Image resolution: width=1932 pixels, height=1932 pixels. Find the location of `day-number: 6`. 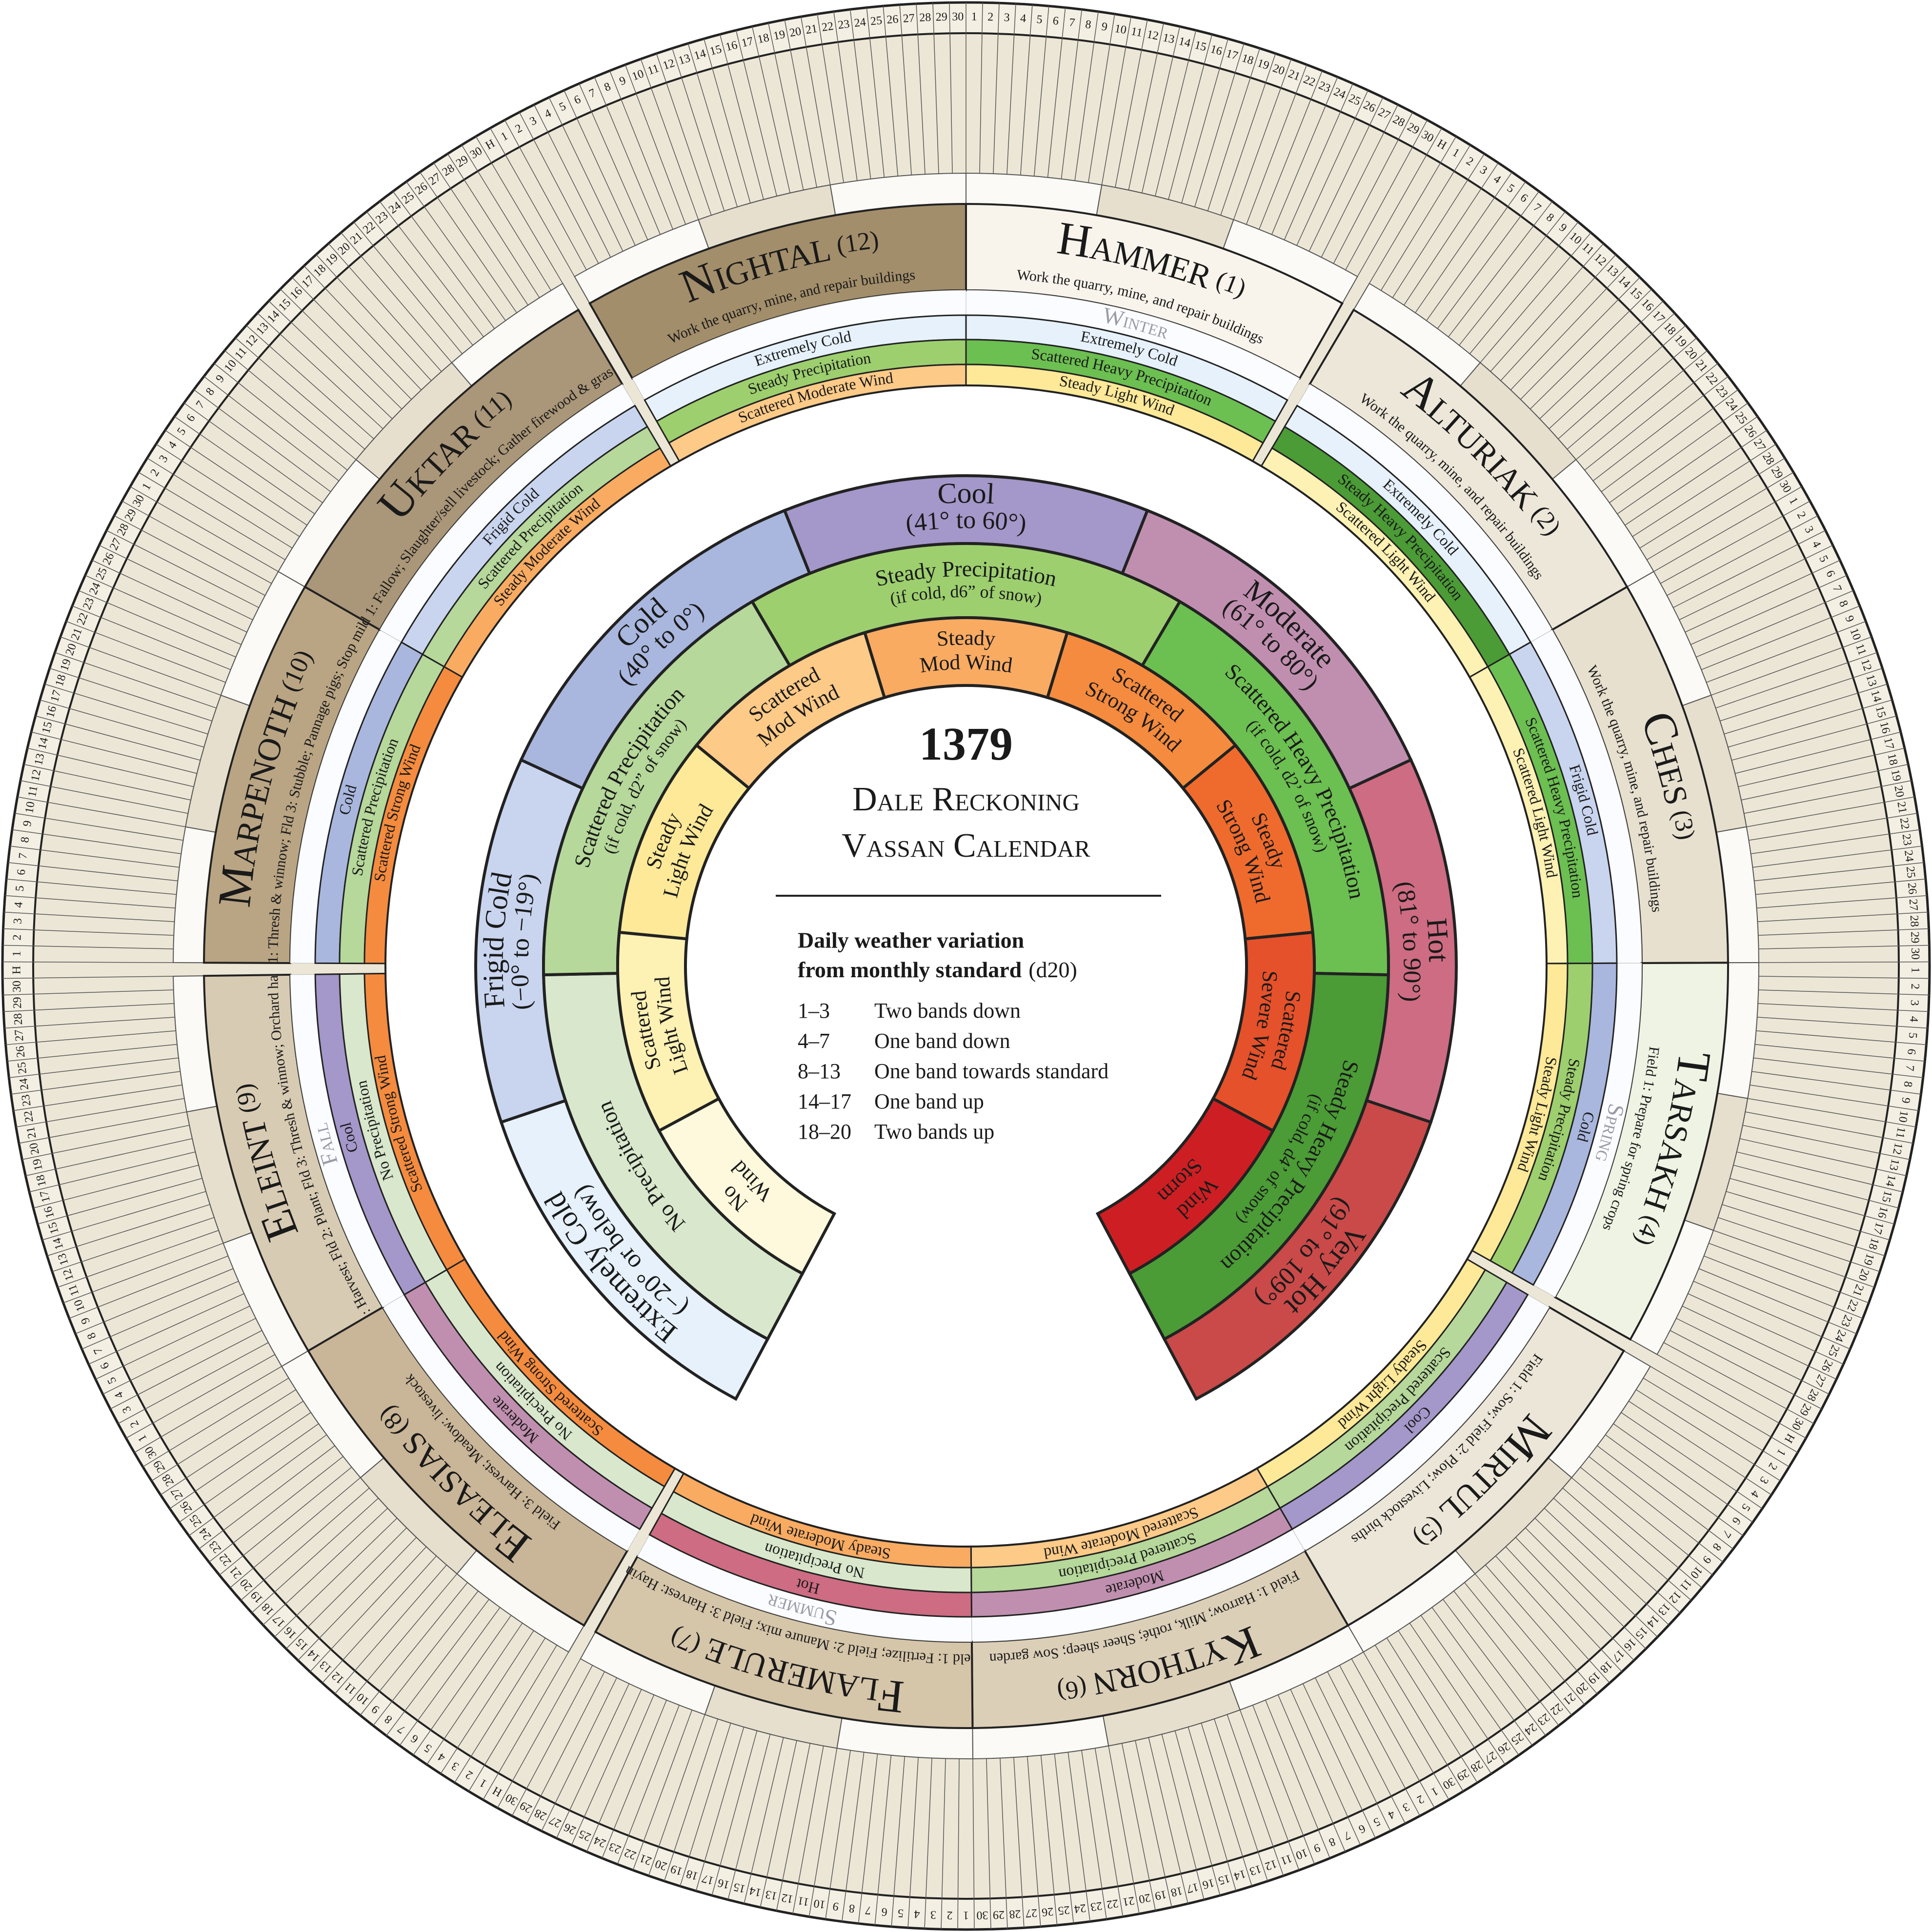

day-number: 6 is located at coordinates (21, 872).